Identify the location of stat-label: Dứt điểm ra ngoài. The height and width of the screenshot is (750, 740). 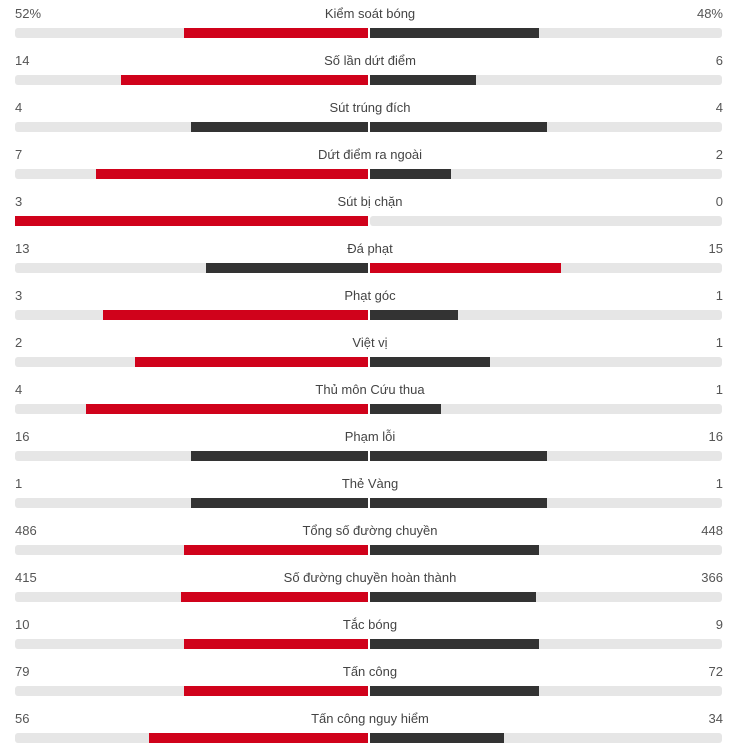
(370, 154).